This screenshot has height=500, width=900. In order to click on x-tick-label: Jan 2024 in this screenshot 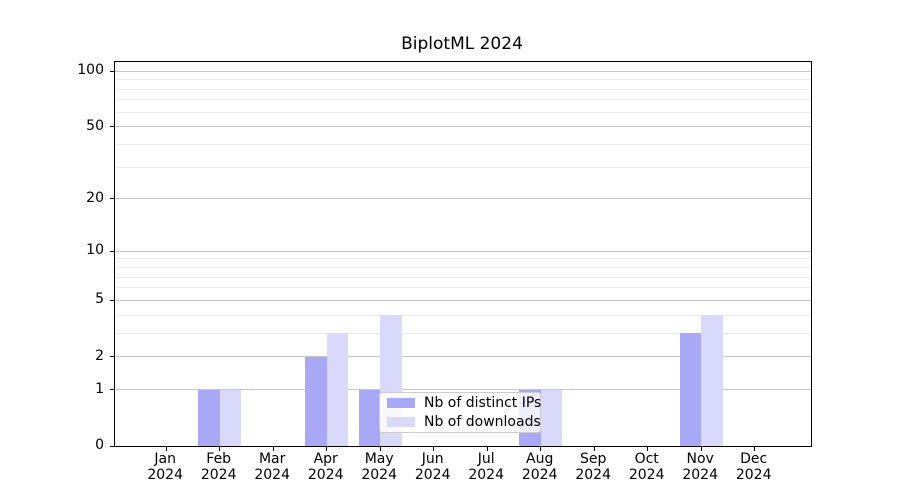, I will do `click(165, 467)`.